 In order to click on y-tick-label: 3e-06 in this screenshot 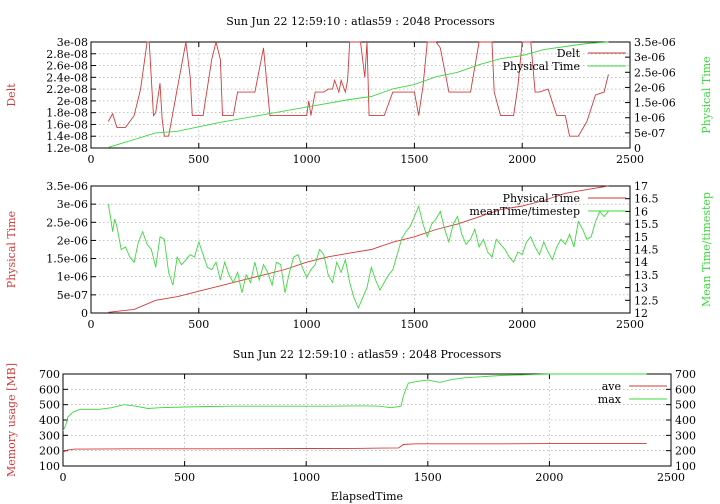, I will do `click(72, 204)`.